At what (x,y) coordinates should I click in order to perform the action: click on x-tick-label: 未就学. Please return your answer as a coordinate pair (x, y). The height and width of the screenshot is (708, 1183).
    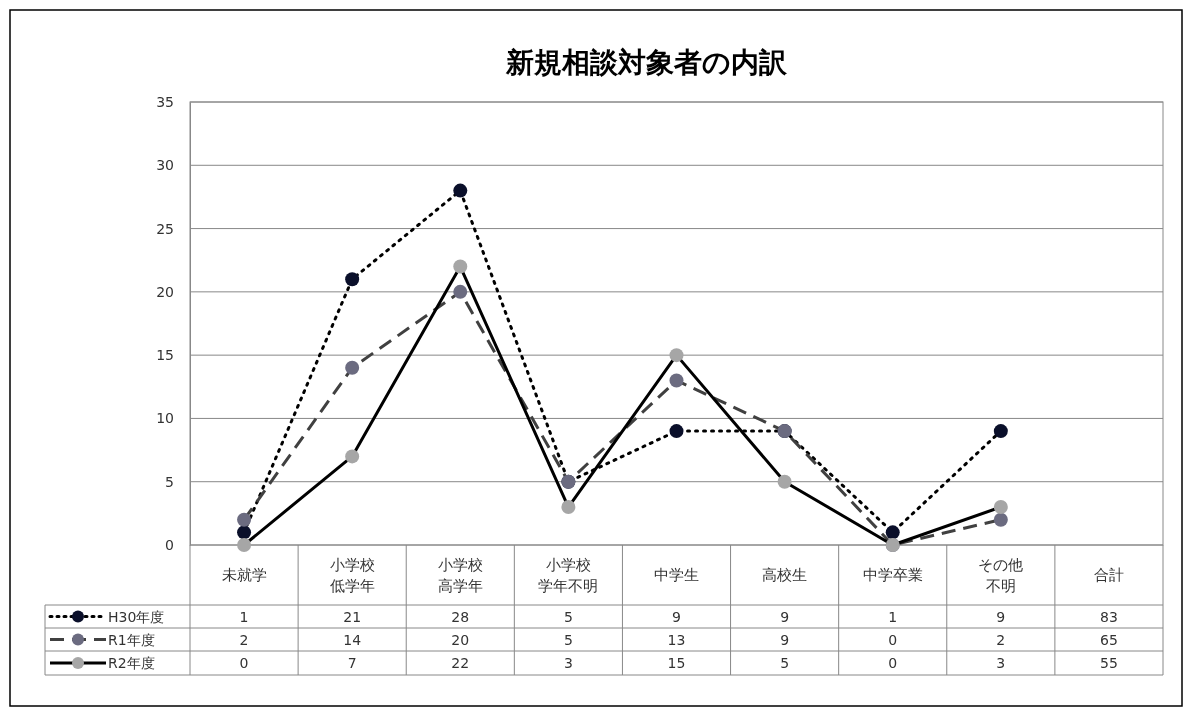
    Looking at the image, I should click on (244, 575).